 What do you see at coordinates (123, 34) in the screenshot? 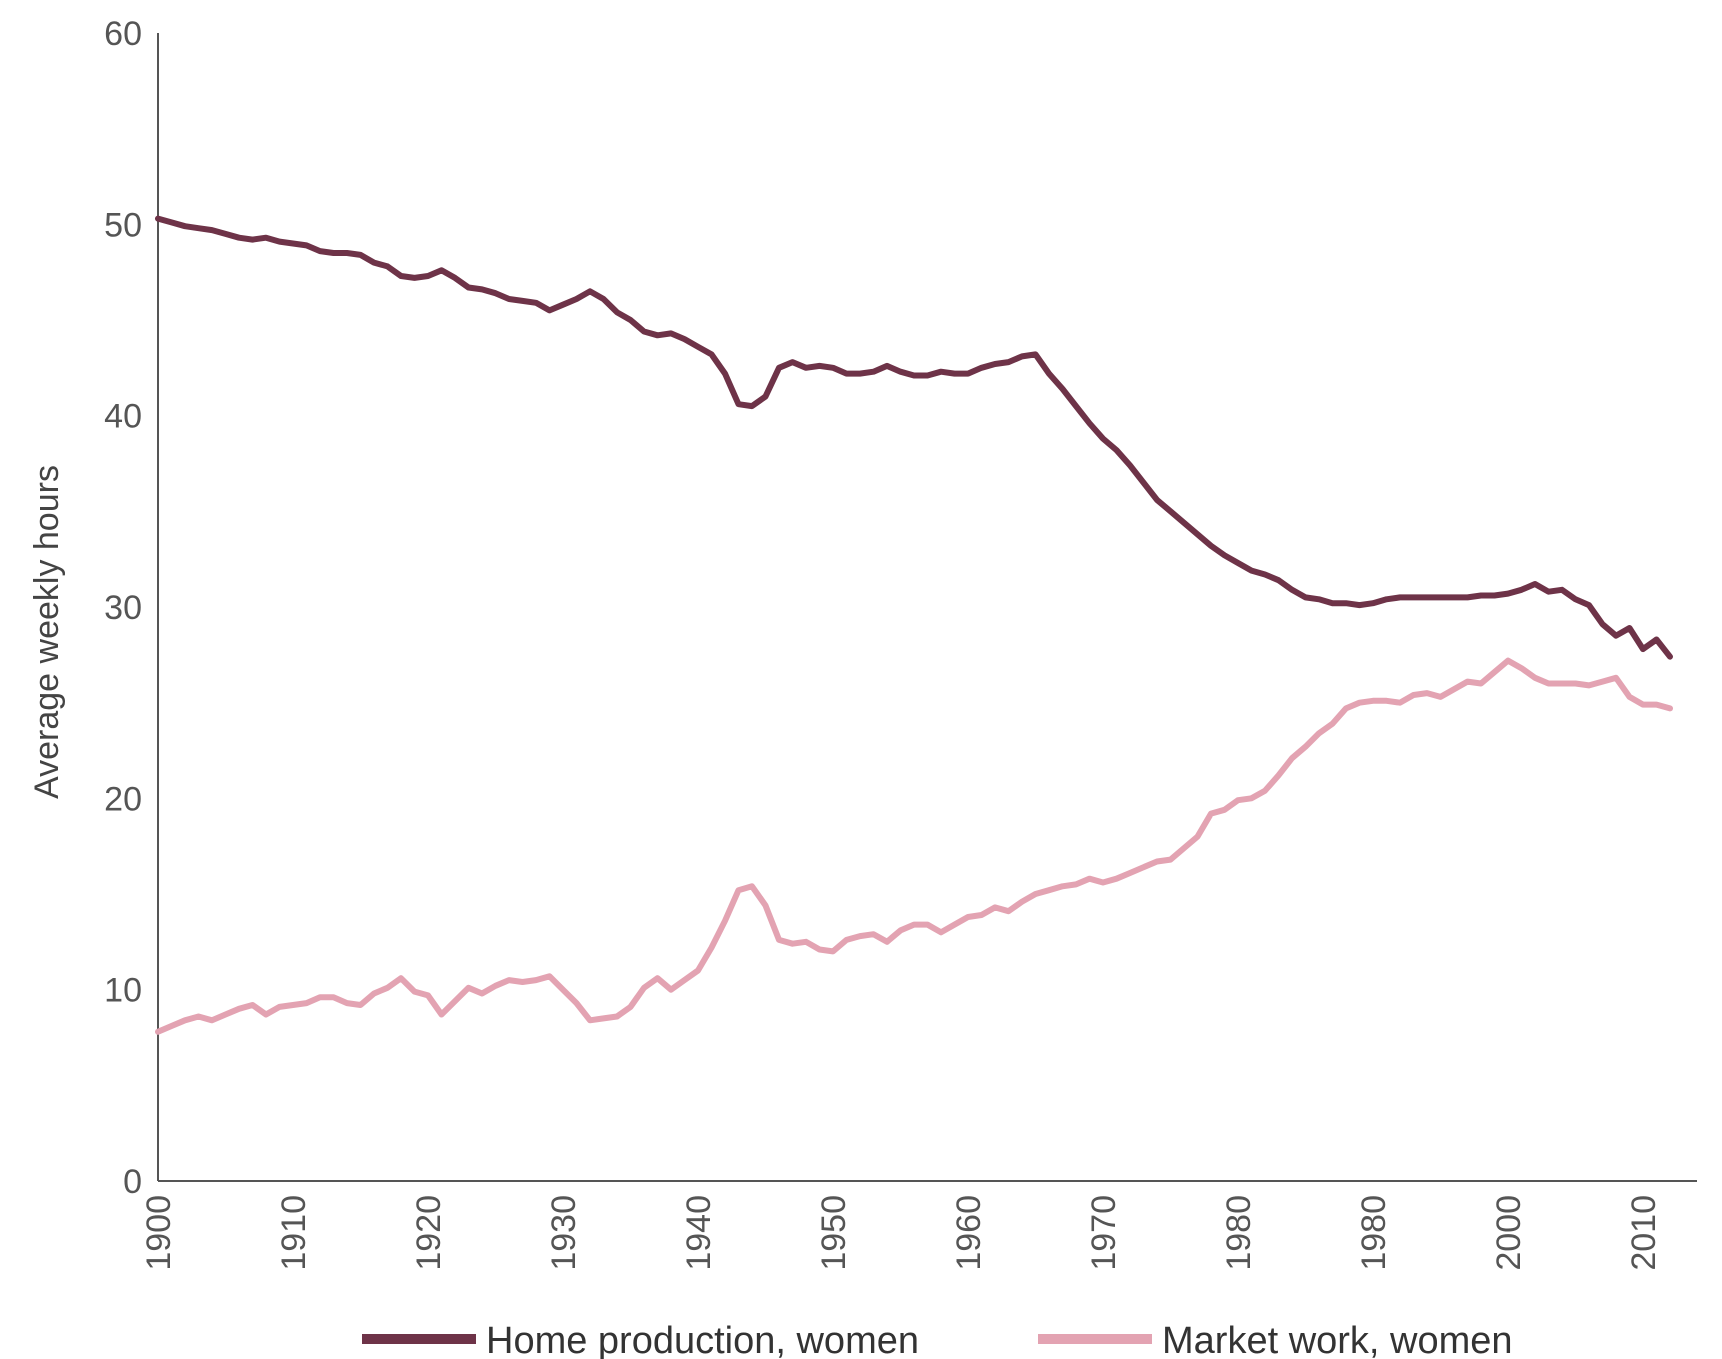
I see `y-tick-label: 60` at bounding box center [123, 34].